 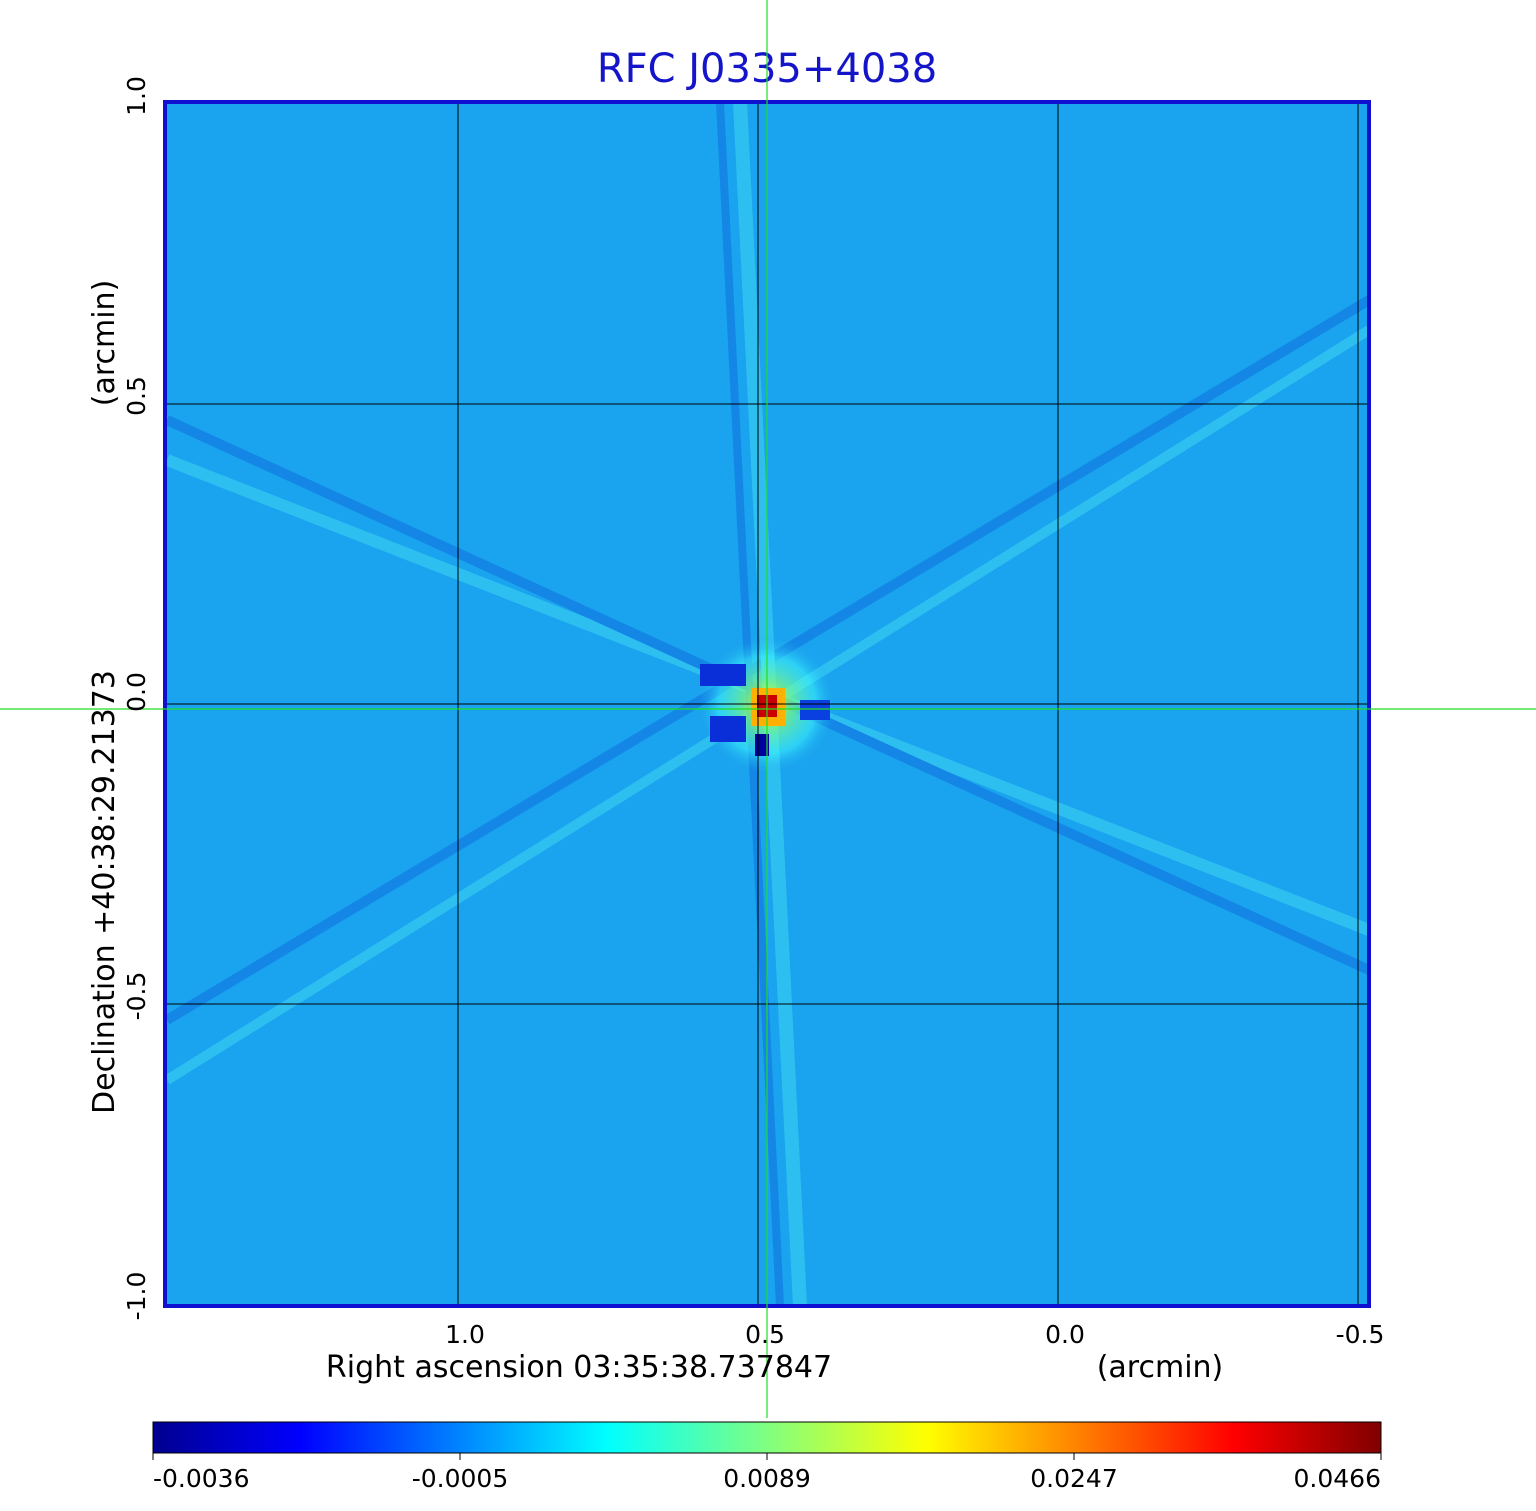 I want to click on x-axis-unit: (arcmin), so click(x=1160, y=1367).